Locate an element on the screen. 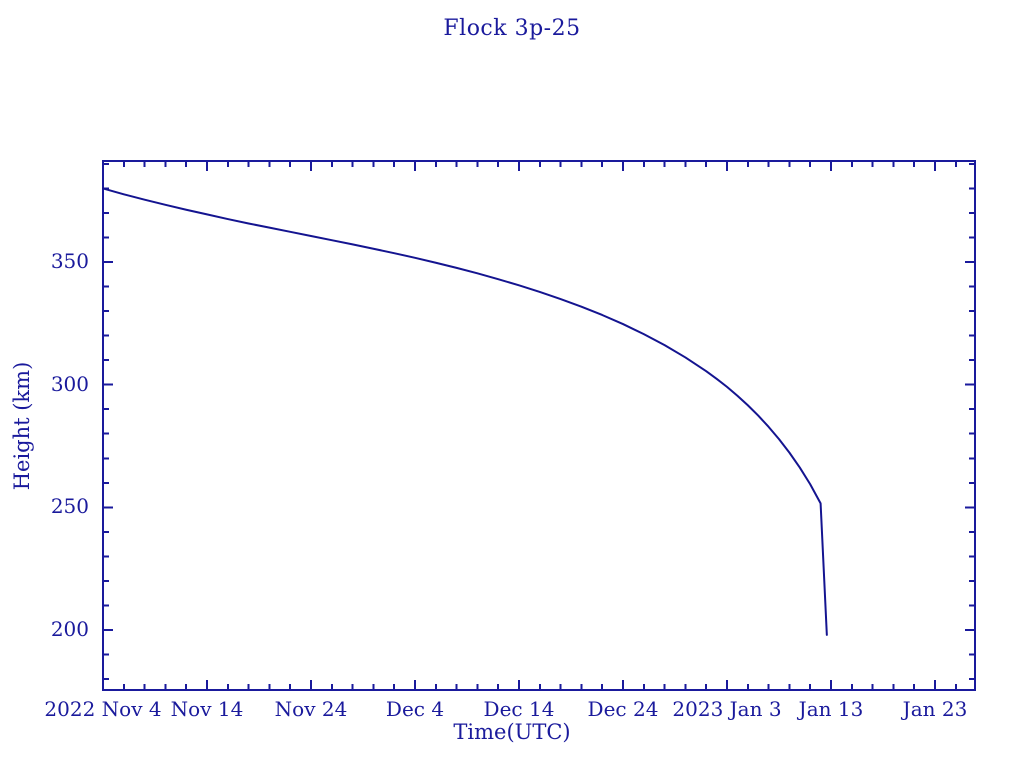 The height and width of the screenshot is (768, 1024). x-tick-label: Dec 4 is located at coordinates (415, 709).